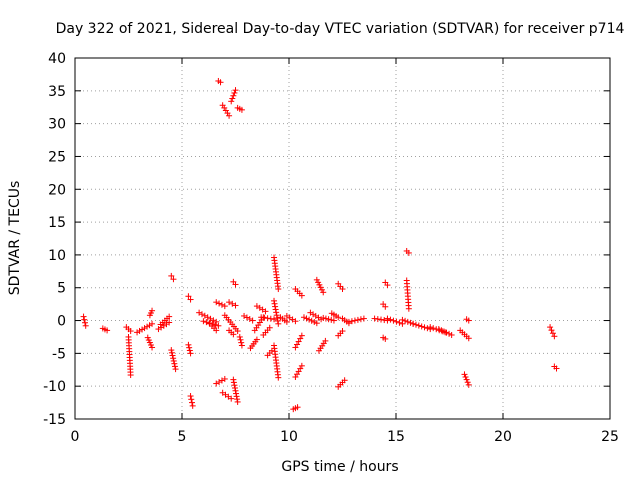 This screenshot has height=480, width=640. What do you see at coordinates (57, 157) in the screenshot?
I see `y-tick-label: 25` at bounding box center [57, 157].